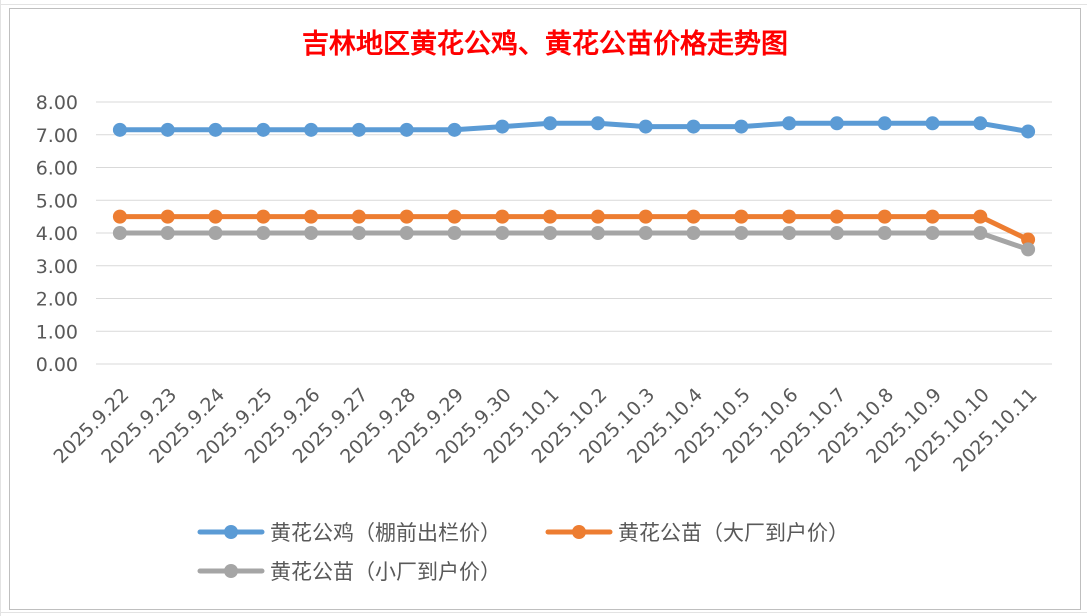  What do you see at coordinates (57, 267) in the screenshot?
I see `y-tick-label: 3.00` at bounding box center [57, 267].